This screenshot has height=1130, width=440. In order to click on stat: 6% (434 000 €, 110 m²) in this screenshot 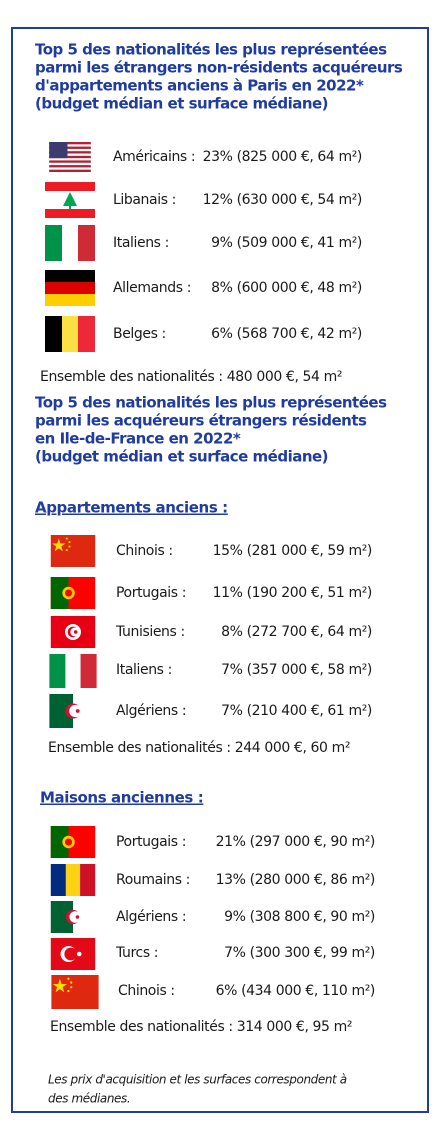, I will do `click(295, 991)`.